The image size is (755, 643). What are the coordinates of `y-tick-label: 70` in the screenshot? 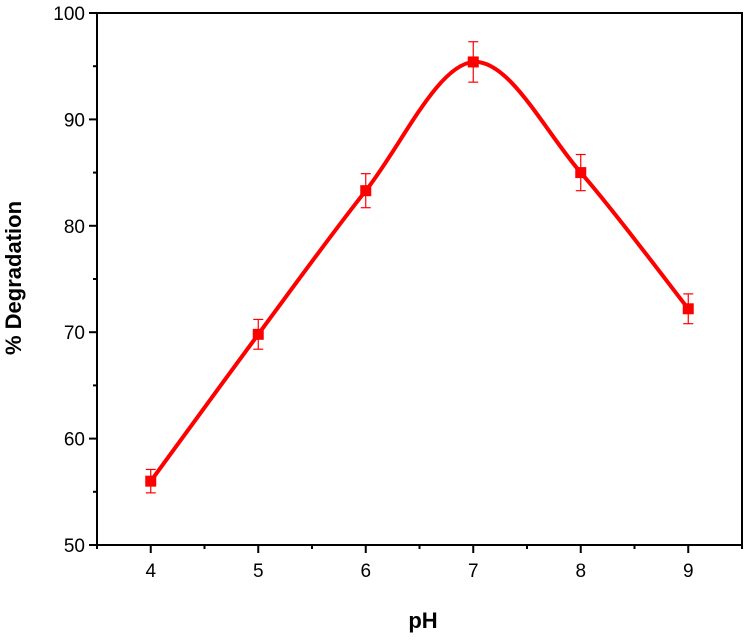 It's located at (74, 333).